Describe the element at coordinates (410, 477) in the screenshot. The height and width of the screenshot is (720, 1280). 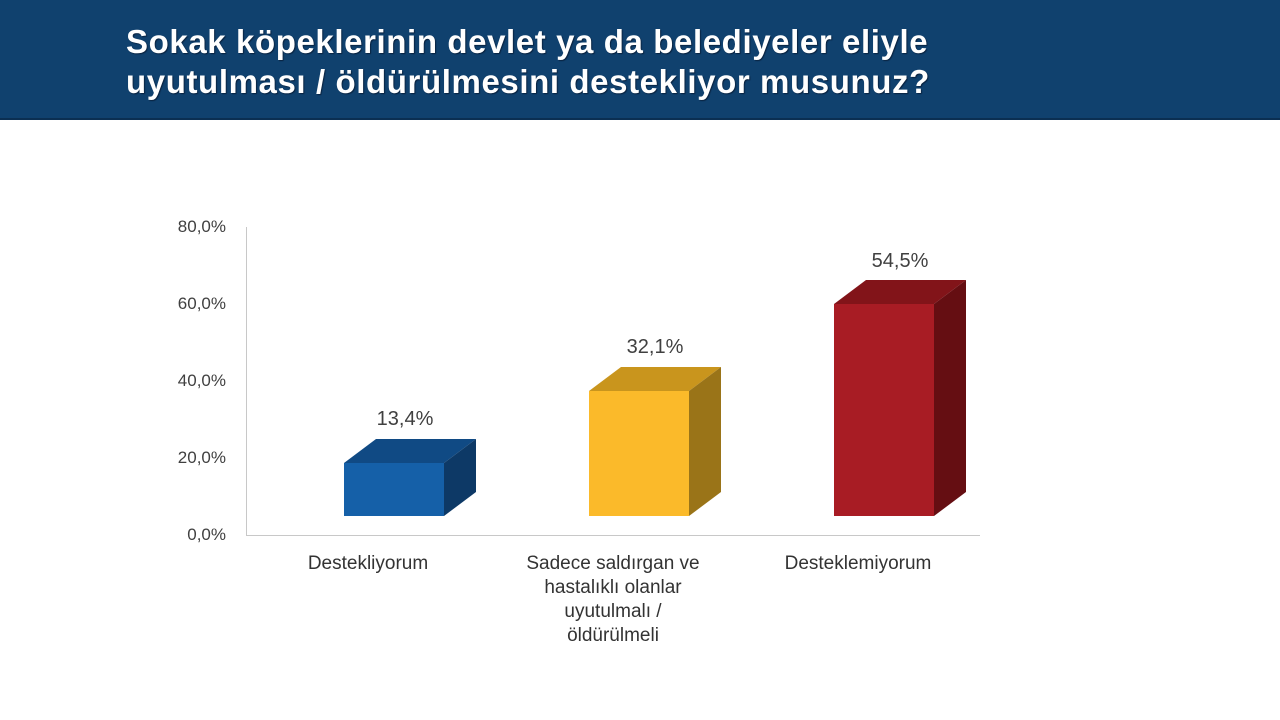
I see `bar-destekliyorum` at that location.